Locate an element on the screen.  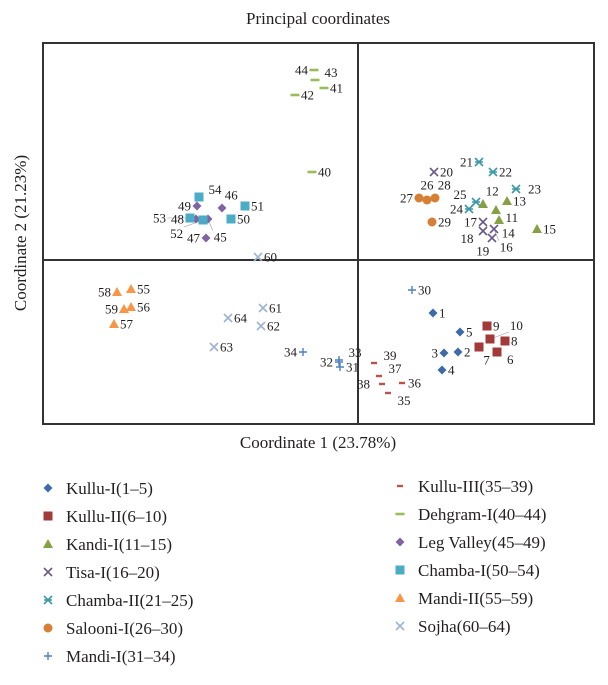
point-label: 58 is located at coordinates (104, 292).